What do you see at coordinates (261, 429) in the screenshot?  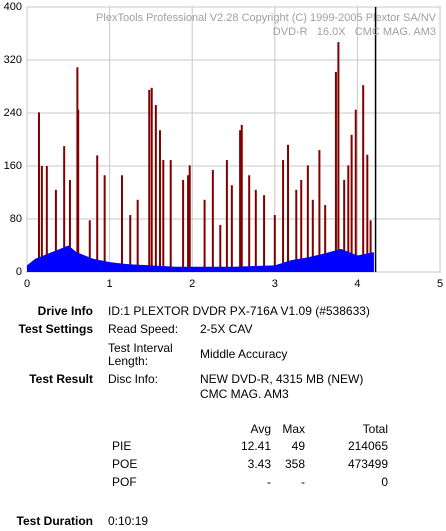 I see `column-header: Avg` at bounding box center [261, 429].